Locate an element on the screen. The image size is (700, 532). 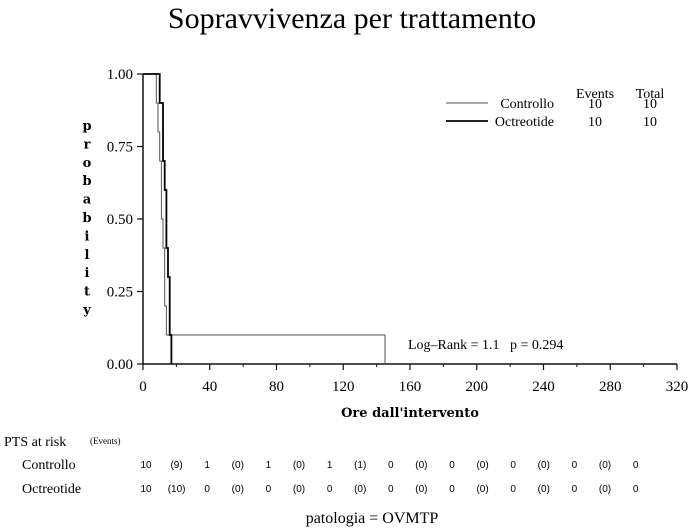
y-axis-label-letter: a is located at coordinates (87, 200).